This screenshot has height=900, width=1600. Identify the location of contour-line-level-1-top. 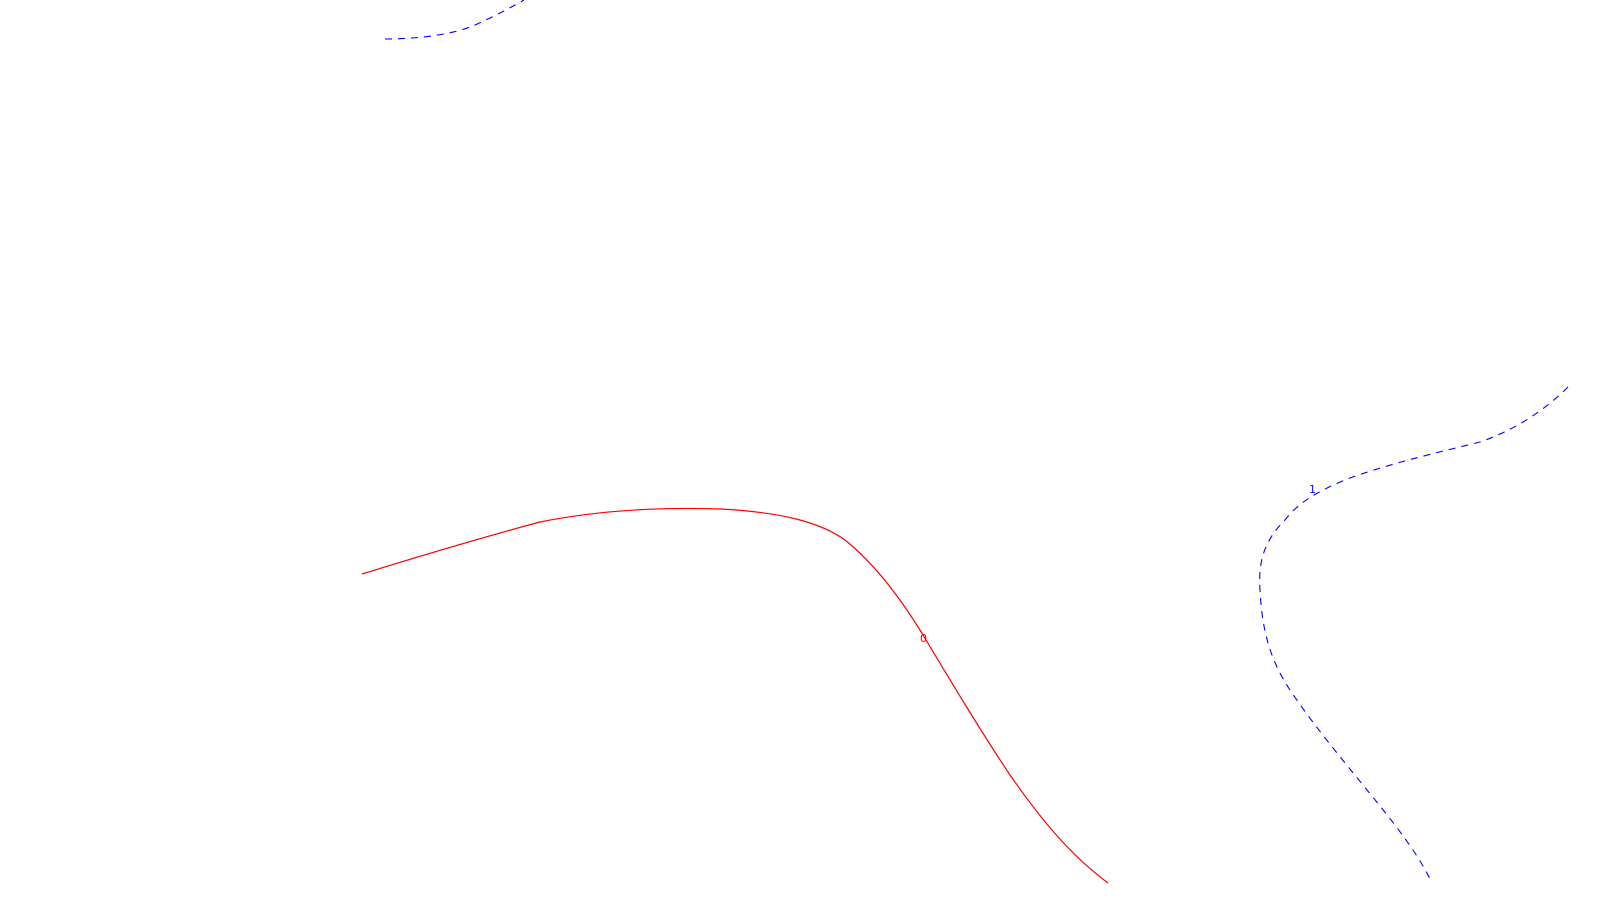
(454, 20).